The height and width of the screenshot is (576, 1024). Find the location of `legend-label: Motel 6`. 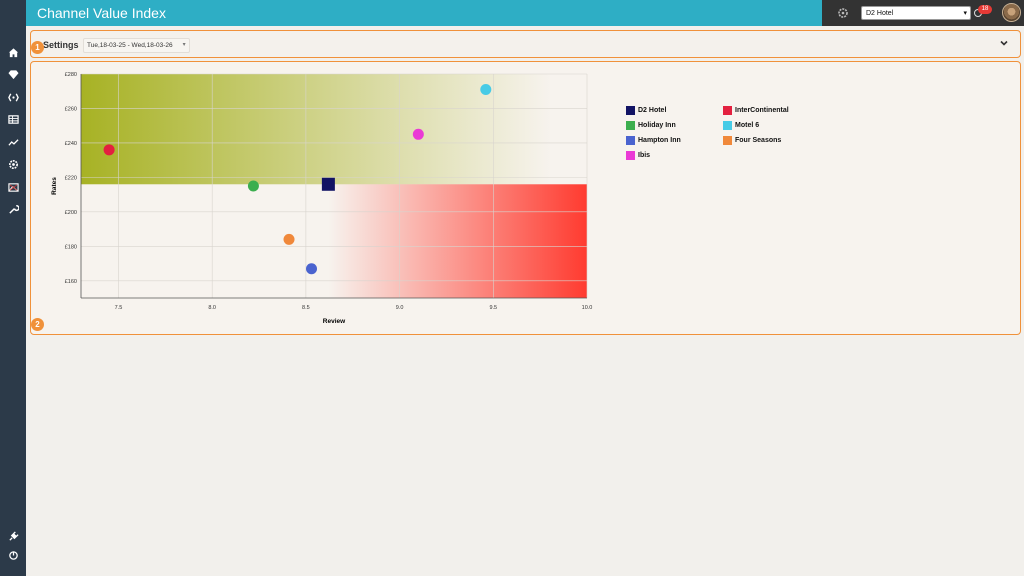

legend-label: Motel 6 is located at coordinates (747, 125).